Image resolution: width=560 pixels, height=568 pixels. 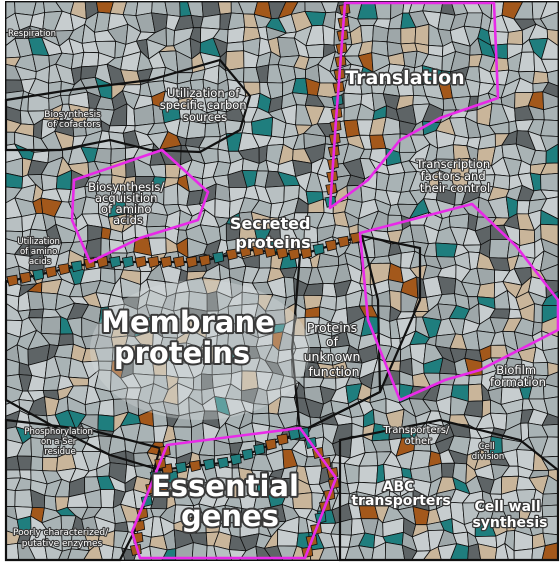 I want to click on label-carbon: Utilization of specific carbon sources, so click(x=205, y=105).